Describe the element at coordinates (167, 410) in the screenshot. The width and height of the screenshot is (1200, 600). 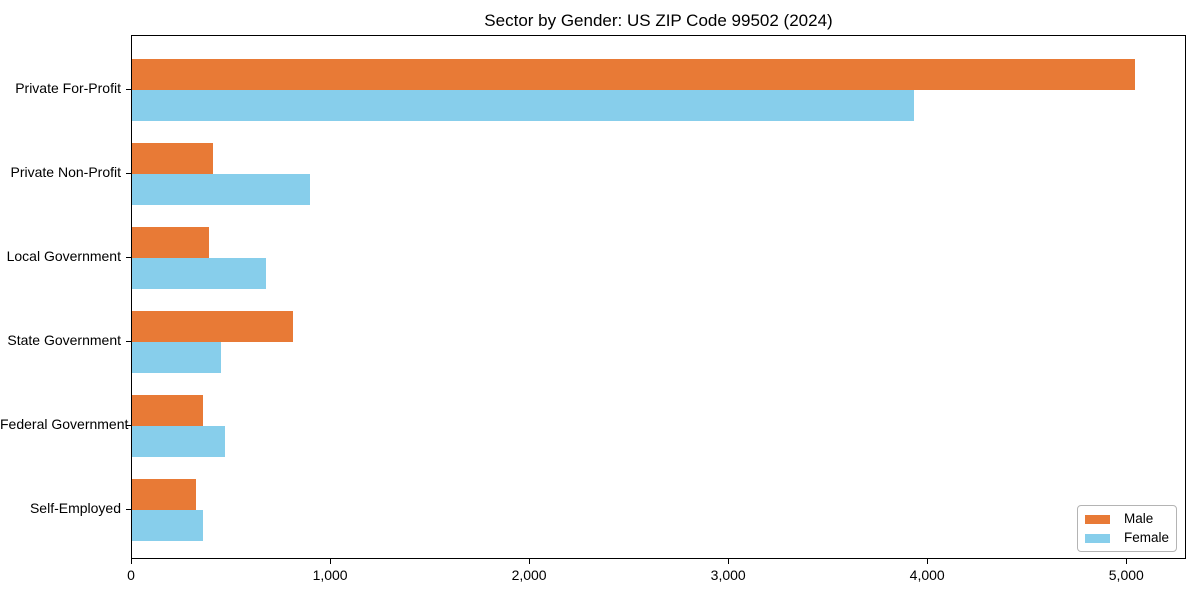
I see `bar-male-federal-government` at that location.